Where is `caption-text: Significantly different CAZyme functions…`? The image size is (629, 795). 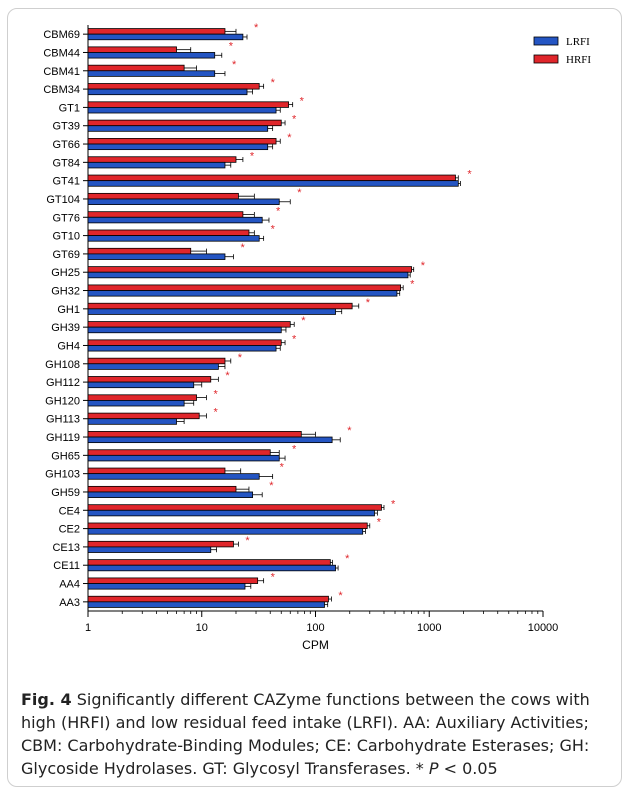
caption-text: Significantly different CAZyme functions… is located at coordinates (305, 734).